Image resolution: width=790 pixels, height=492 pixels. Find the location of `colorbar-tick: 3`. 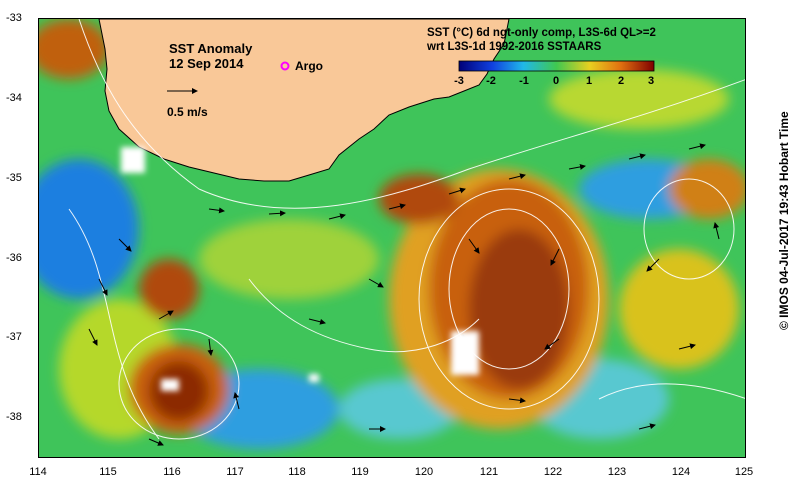

colorbar-tick: 3 is located at coordinates (651, 81).